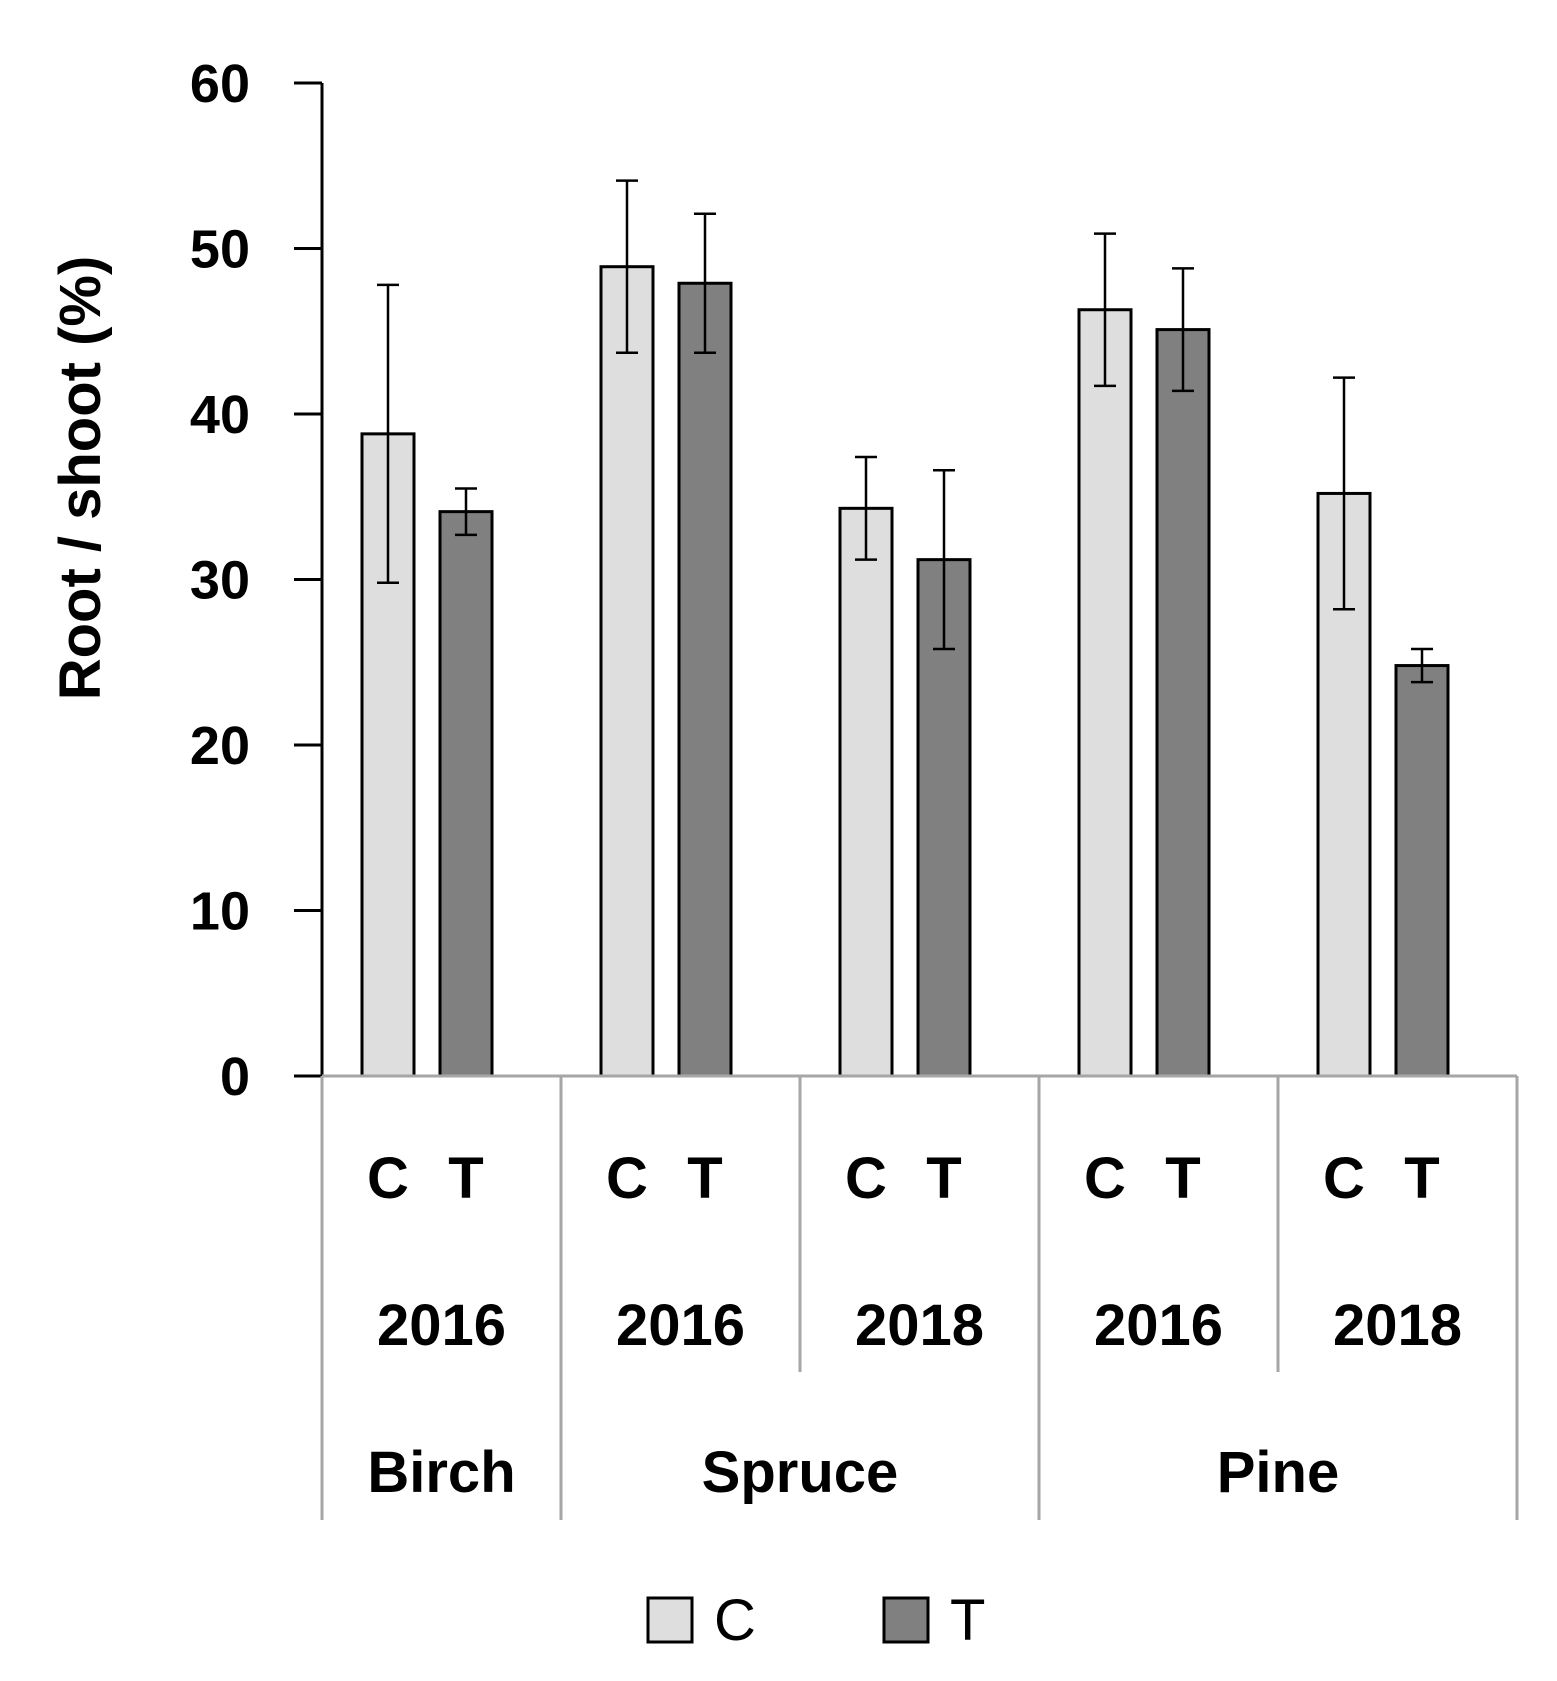  What do you see at coordinates (235, 1077) in the screenshot?
I see `y-tick-label: 0` at bounding box center [235, 1077].